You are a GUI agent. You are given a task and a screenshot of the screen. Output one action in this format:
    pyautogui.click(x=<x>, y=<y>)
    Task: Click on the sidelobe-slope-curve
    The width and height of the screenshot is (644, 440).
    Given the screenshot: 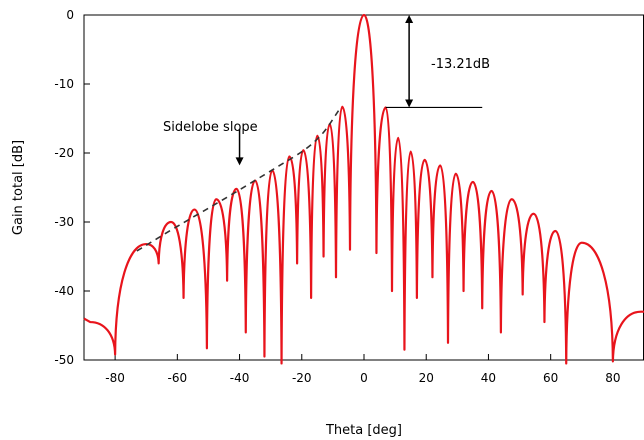 What is the action you would take?
    pyautogui.click(x=239, y=179)
    